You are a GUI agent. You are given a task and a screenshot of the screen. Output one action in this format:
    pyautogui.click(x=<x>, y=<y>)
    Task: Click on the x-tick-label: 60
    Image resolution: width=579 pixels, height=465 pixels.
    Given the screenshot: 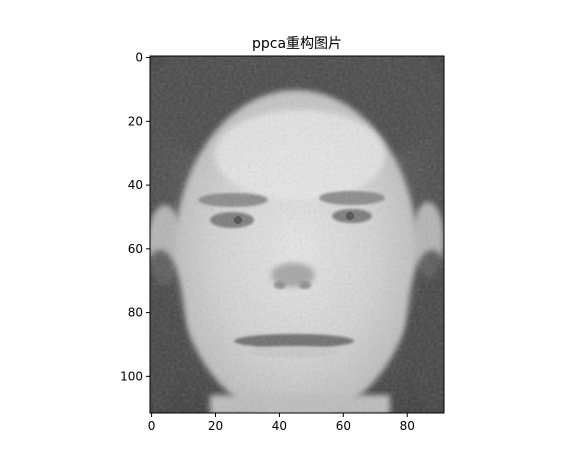 What is the action you would take?
    pyautogui.click(x=343, y=426)
    